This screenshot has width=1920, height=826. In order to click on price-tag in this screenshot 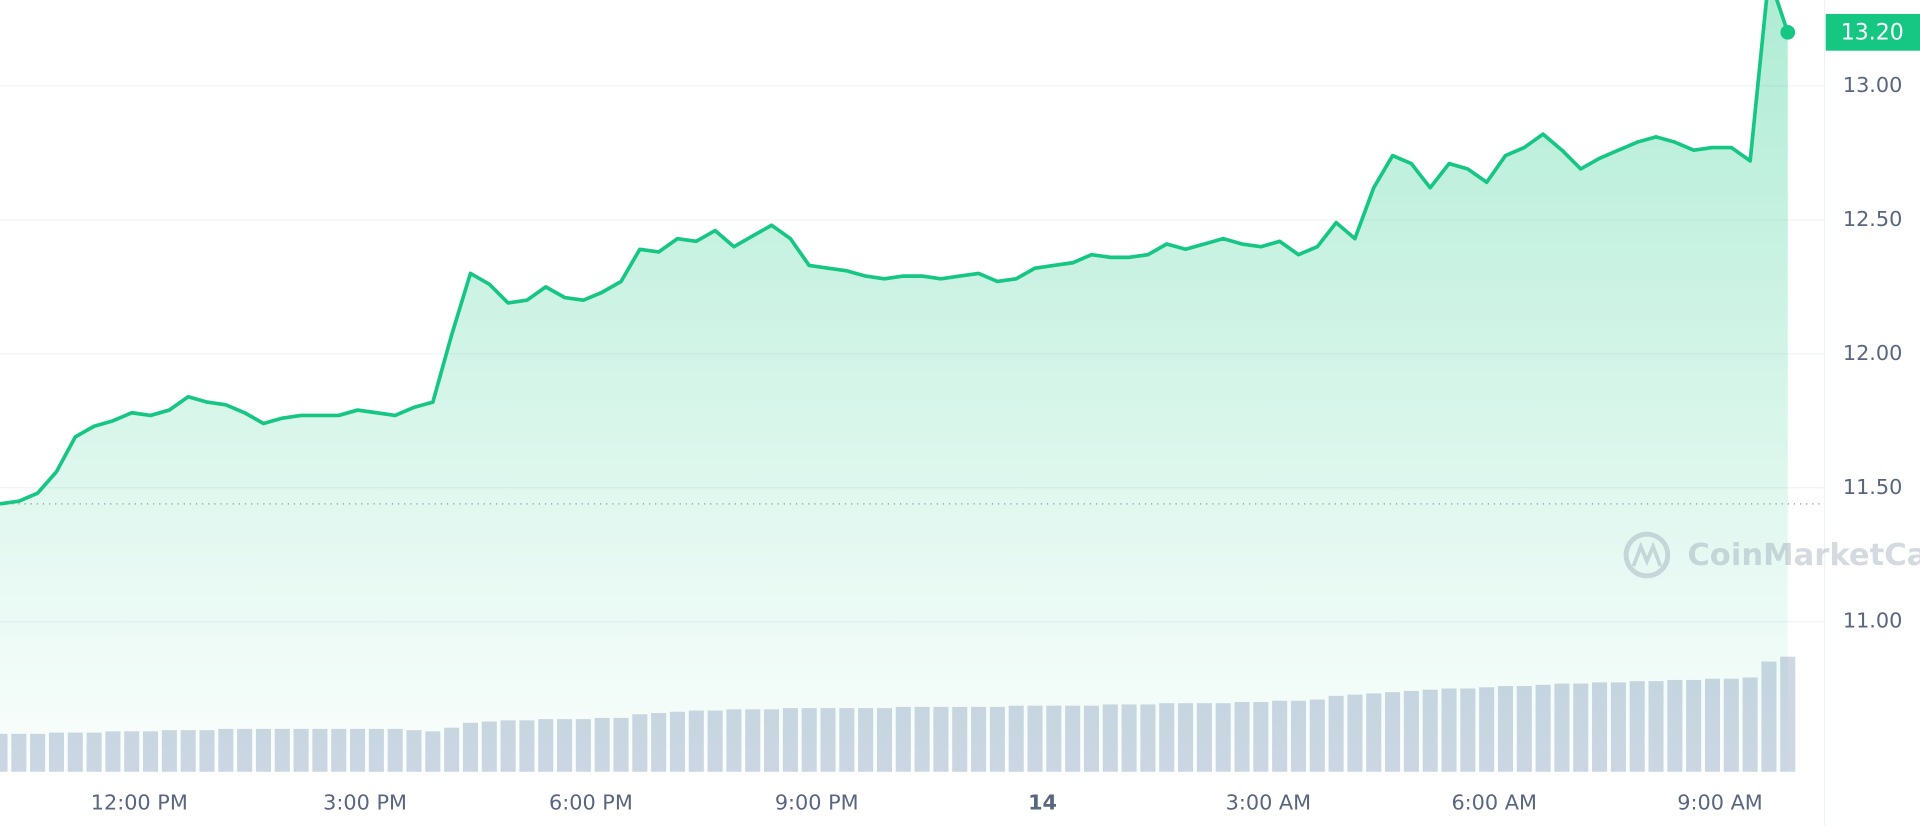, I will do `click(1872, 32)`.